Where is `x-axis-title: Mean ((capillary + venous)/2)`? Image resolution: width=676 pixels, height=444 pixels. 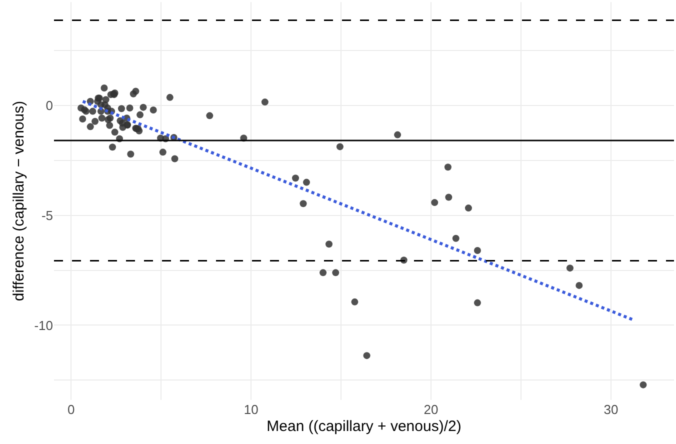
x-axis-title: Mean ((capillary + venous)/2) is located at coordinates (364, 426).